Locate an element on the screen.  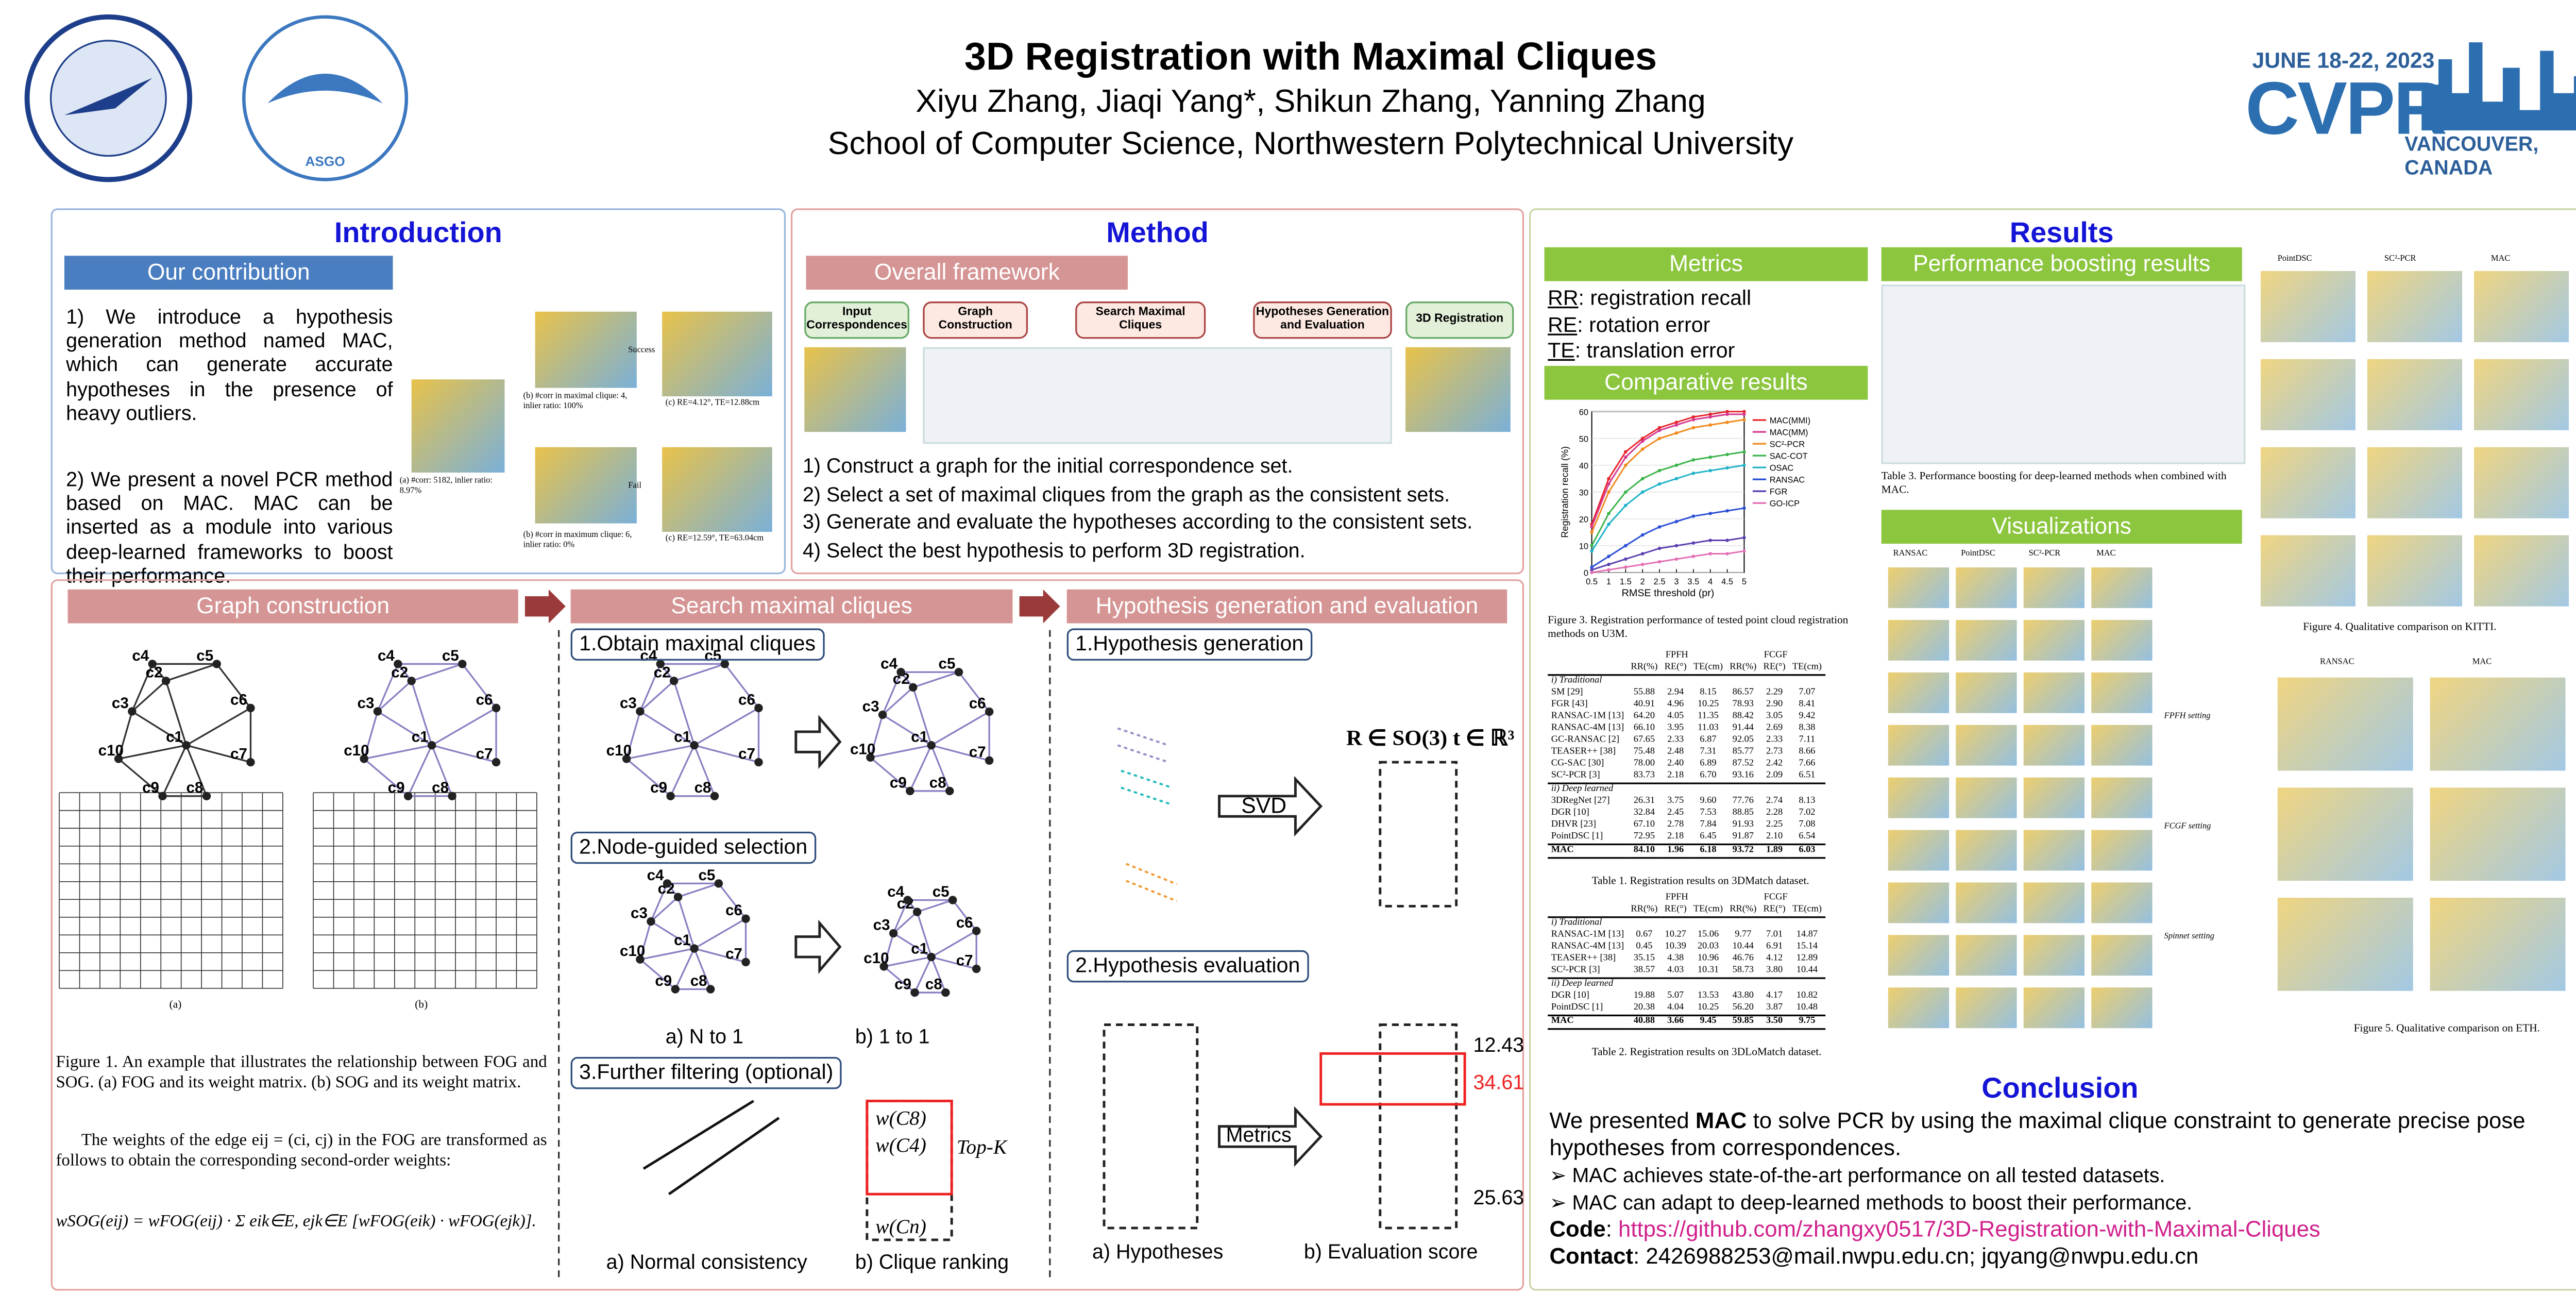
flow-step: 3D Registration is located at coordinates (1460, 320).